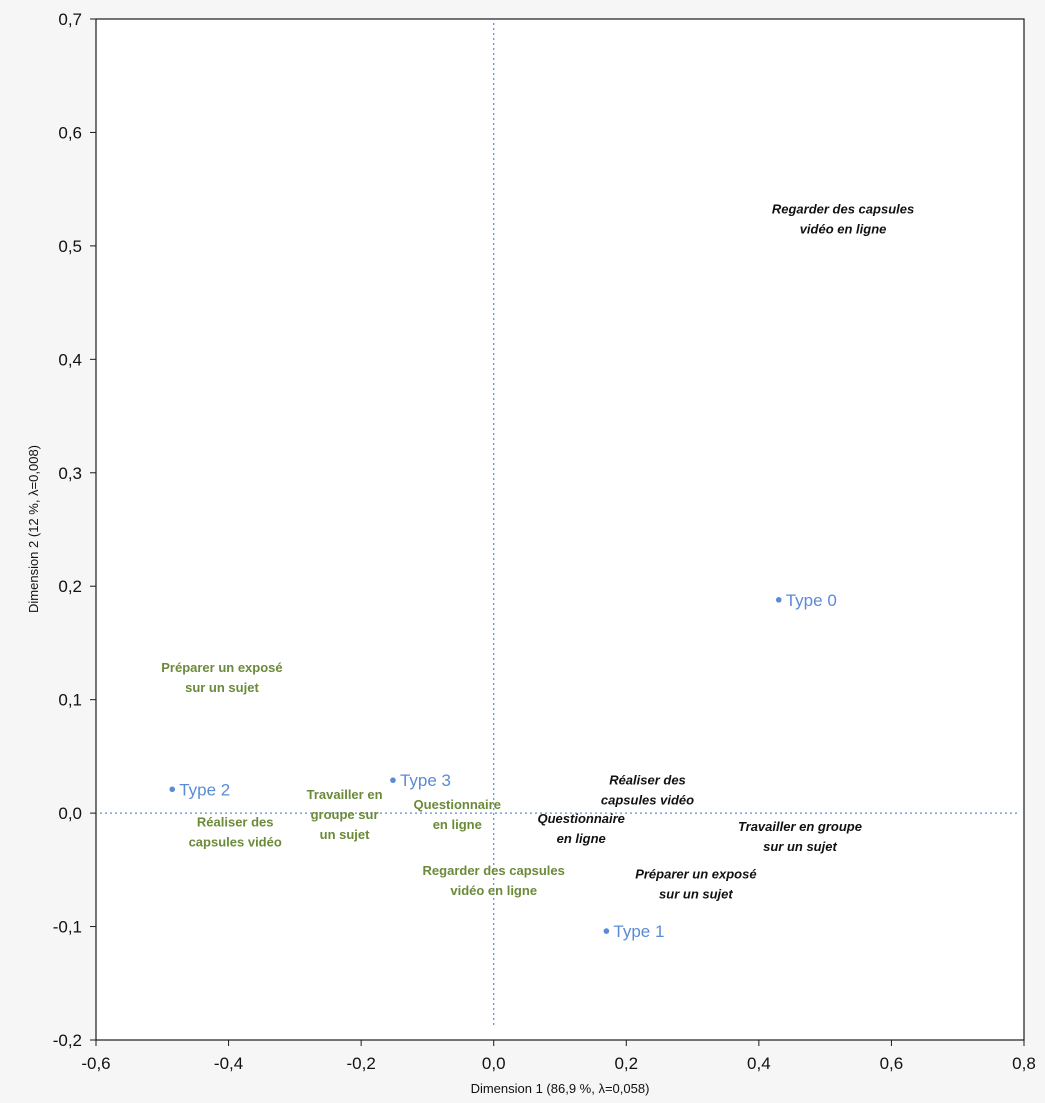 The height and width of the screenshot is (1103, 1045). I want to click on type-point-label: Type 0, so click(811, 600).